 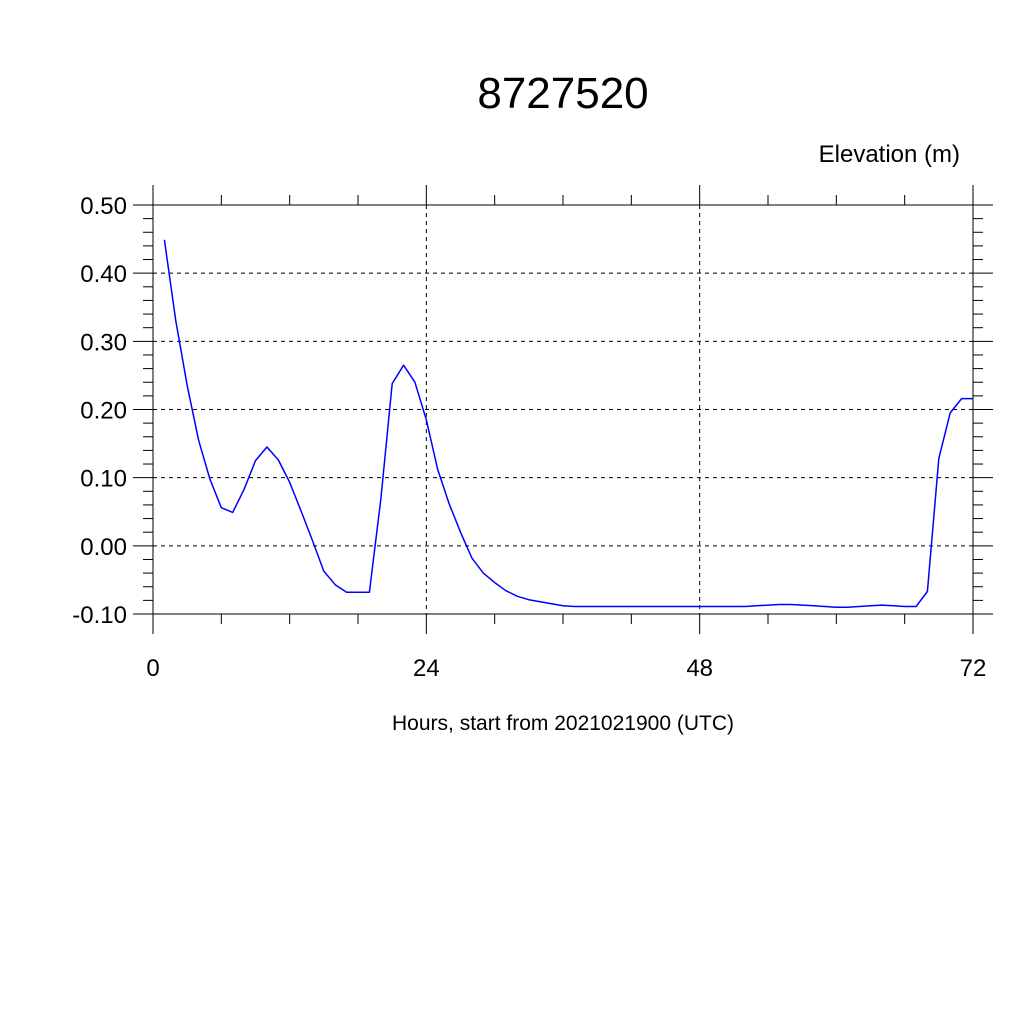 What do you see at coordinates (103, 342) in the screenshot?
I see `y-tick-label: 0.30` at bounding box center [103, 342].